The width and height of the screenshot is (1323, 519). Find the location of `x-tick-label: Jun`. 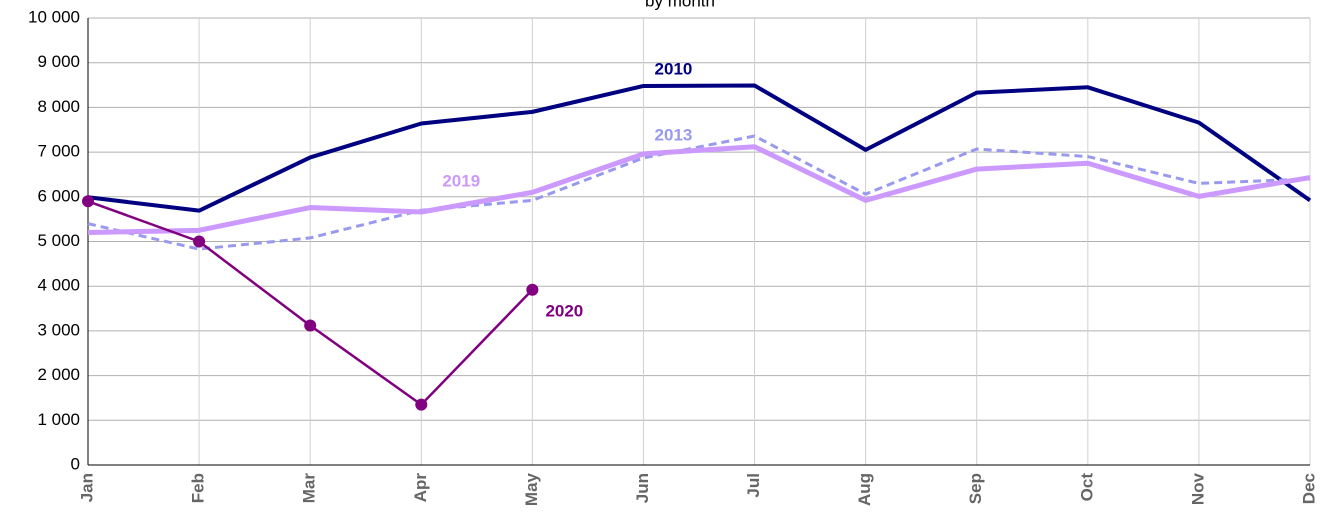

x-tick-label: Jun is located at coordinates (642, 488).